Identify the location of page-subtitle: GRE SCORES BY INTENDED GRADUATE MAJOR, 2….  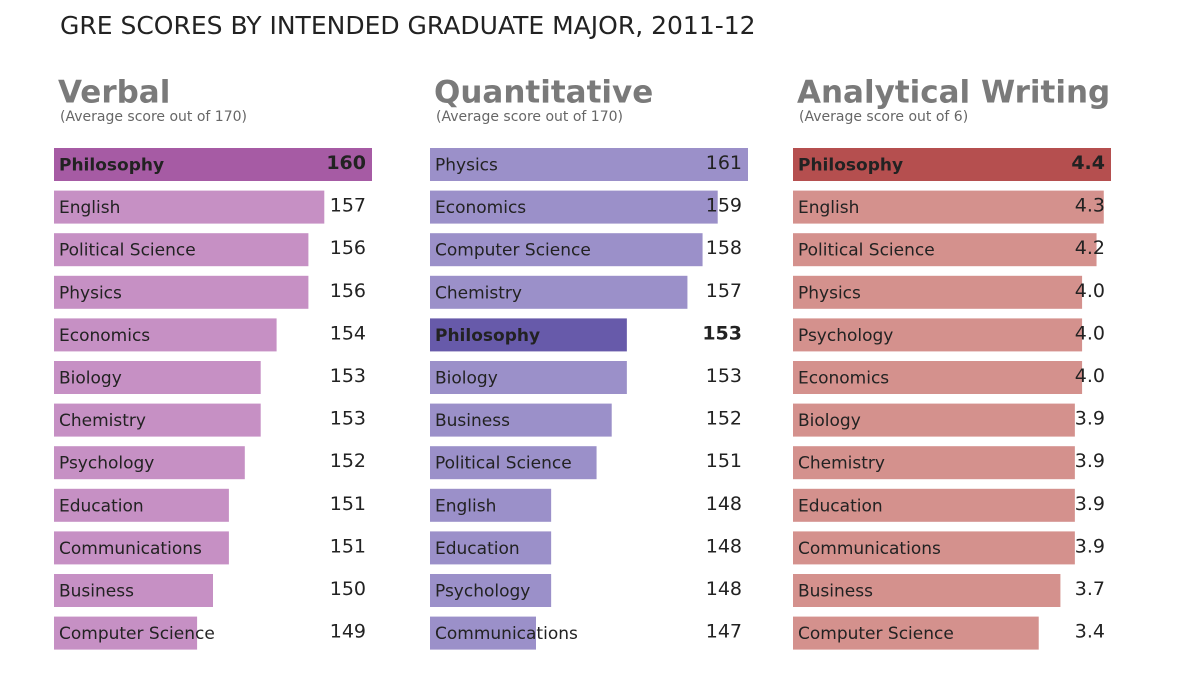
(408, 25).